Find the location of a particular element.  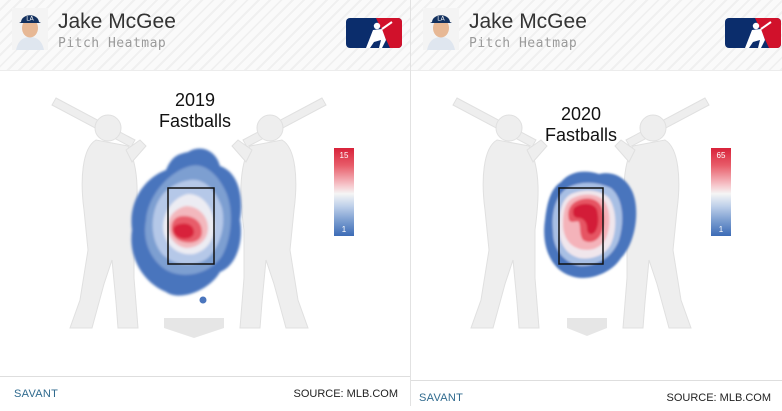

scale-max-label: 15 is located at coordinates (344, 155).